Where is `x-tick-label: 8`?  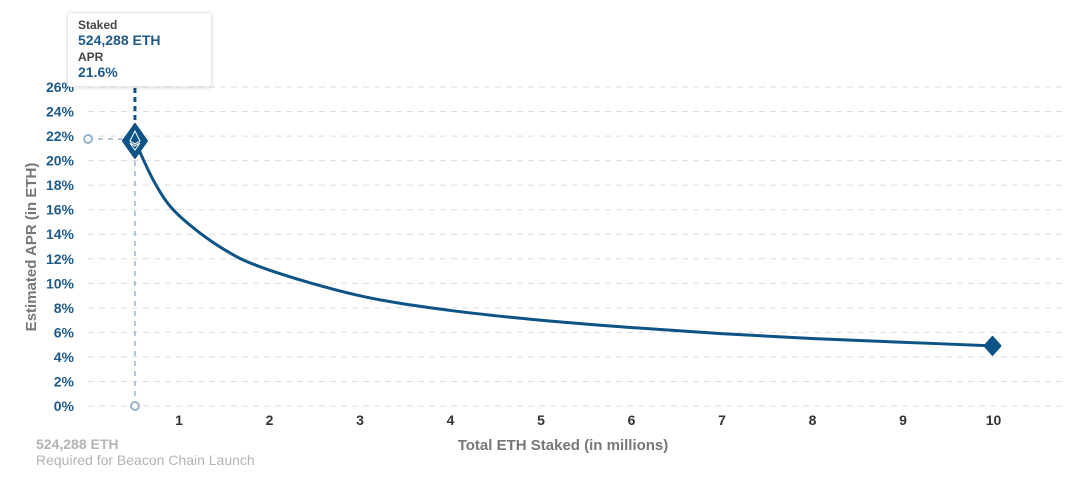
x-tick-label: 8 is located at coordinates (813, 420).